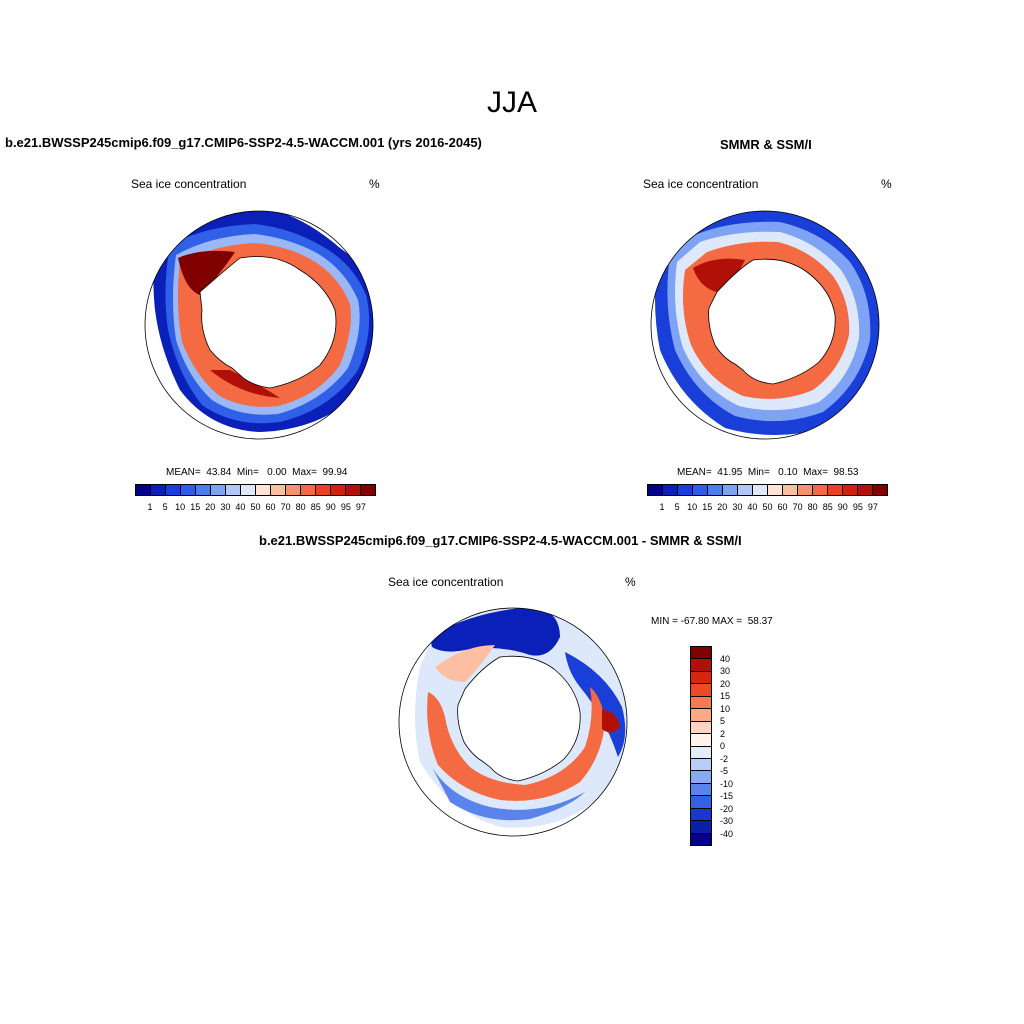 The width and height of the screenshot is (1024, 1024). Describe the element at coordinates (727, 821) in the screenshot. I see `diff-colorbar-tick-label: -30` at that location.